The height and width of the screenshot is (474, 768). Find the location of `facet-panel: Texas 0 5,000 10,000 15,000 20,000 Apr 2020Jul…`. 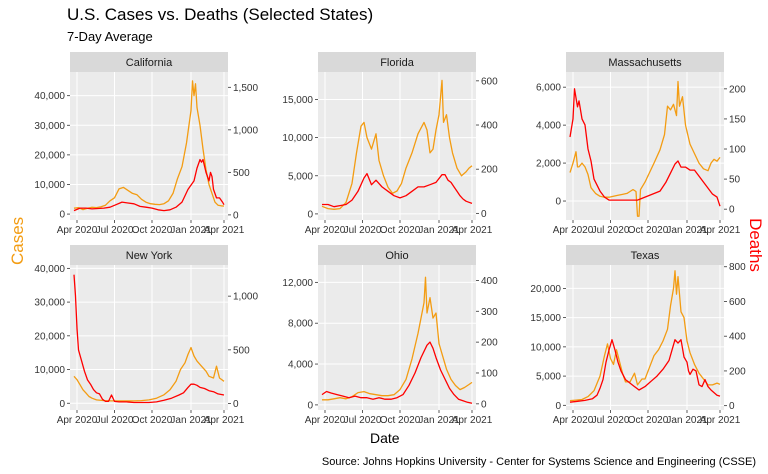

facet-panel: Texas 0 5,000 10,000 15,000 20,000 Apr 2020Jul… is located at coordinates (638, 335).